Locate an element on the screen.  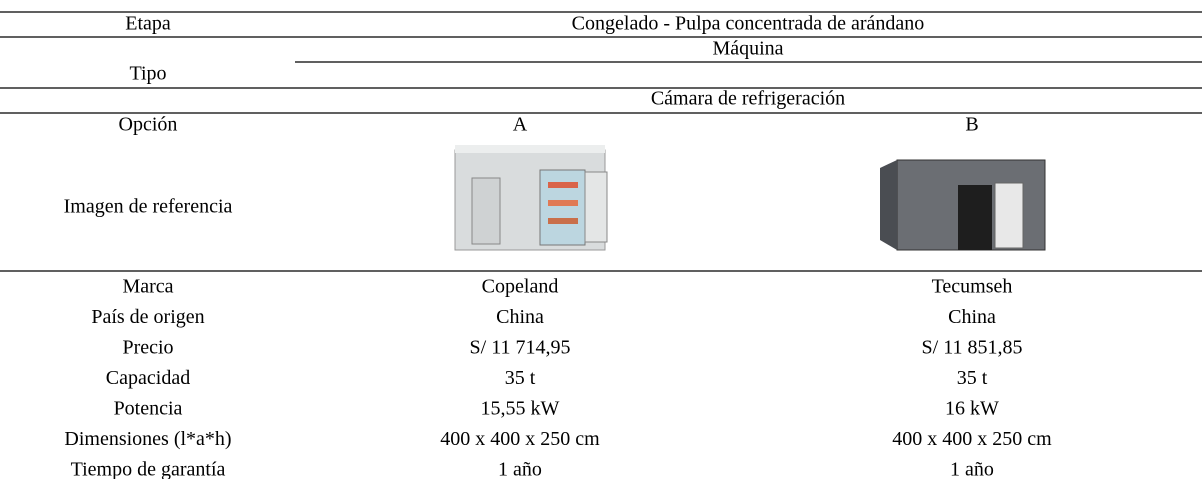
cell: Tecumseh is located at coordinates (972, 287).